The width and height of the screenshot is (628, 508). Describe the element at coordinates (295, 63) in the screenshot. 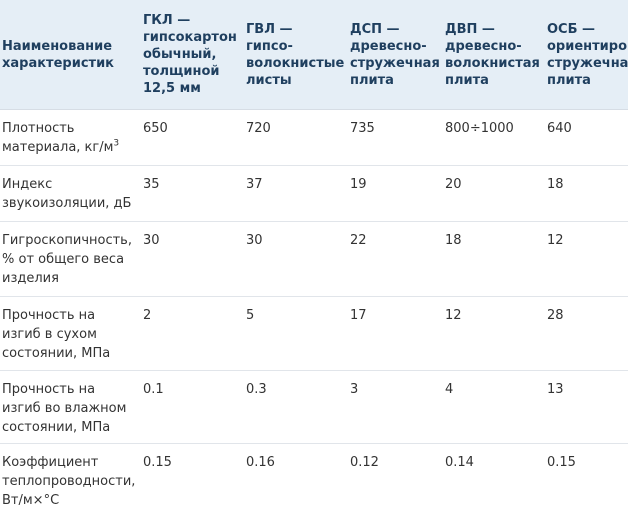

I see `header-line: волокнистые` at that location.